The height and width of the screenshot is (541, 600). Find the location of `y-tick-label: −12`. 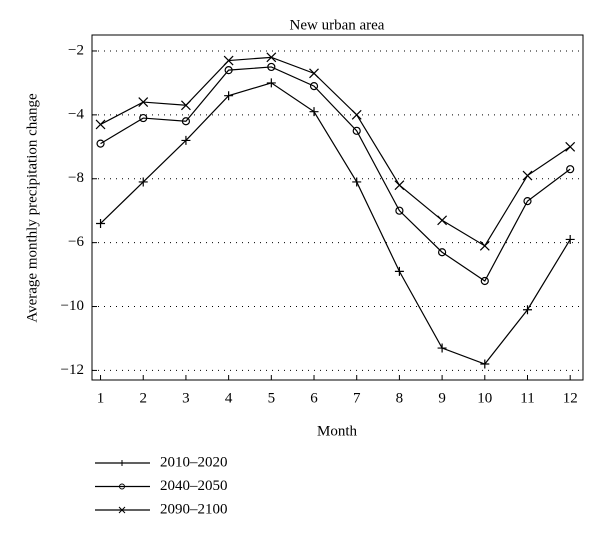

y-tick-label: −12 is located at coordinates (72, 370).